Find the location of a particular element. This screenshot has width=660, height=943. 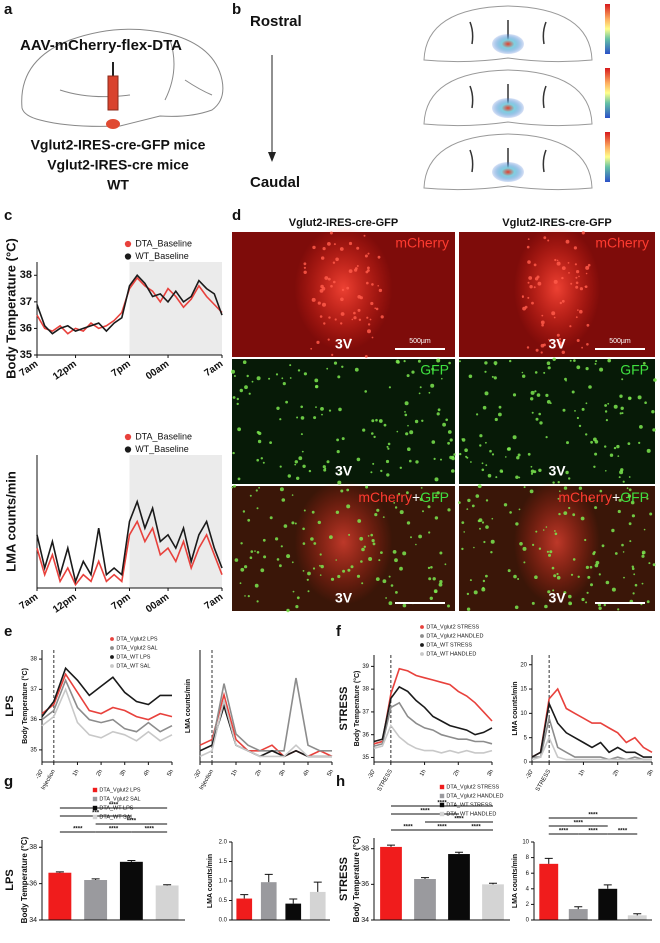

legend-label: DTA_WT SAL is located at coordinates (116, 817).